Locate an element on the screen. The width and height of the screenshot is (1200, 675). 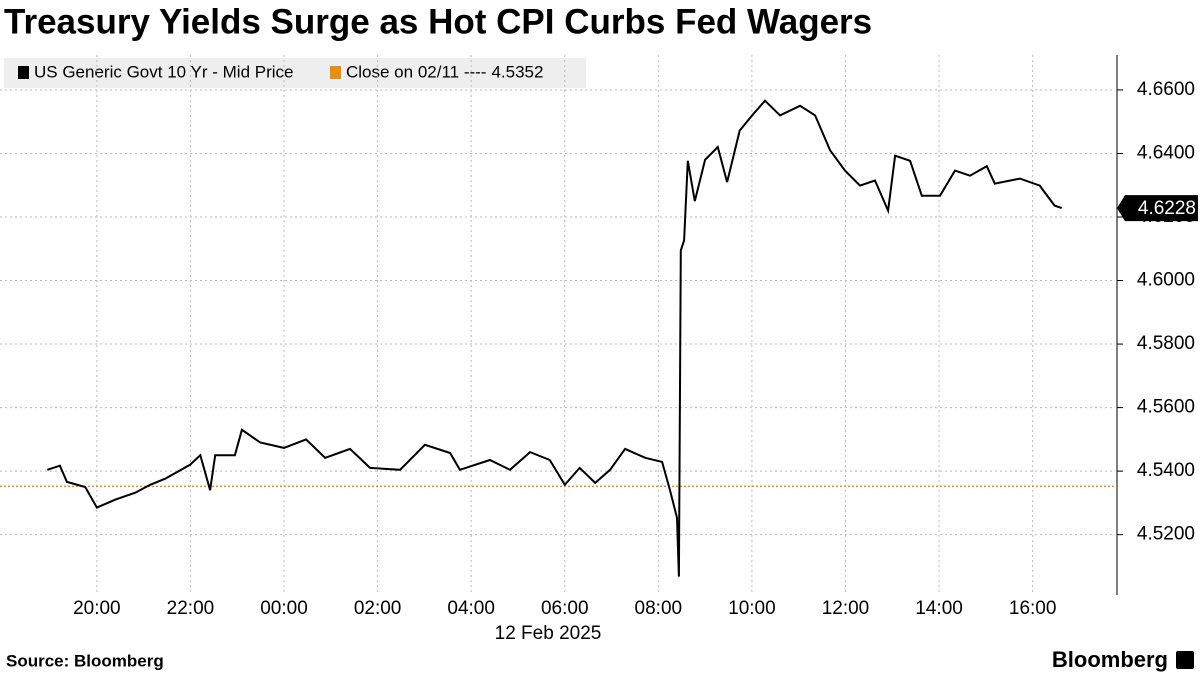
x-tick-label: 22:00 is located at coordinates (191, 608).